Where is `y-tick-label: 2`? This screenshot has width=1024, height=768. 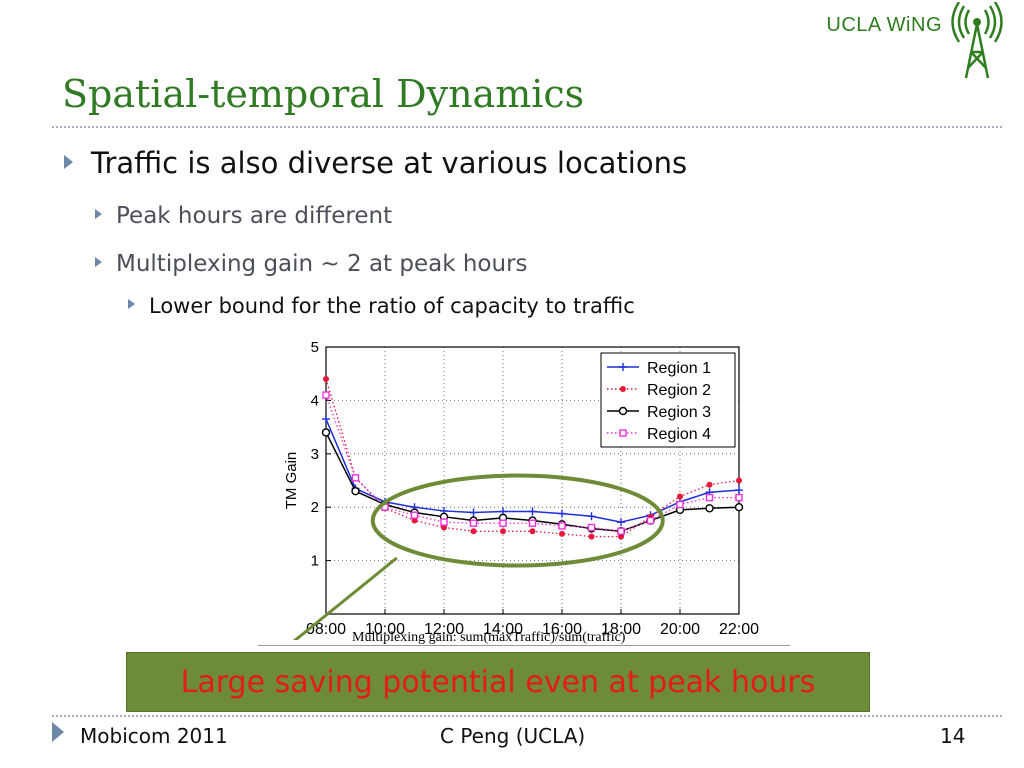 y-tick-label: 2 is located at coordinates (315, 507).